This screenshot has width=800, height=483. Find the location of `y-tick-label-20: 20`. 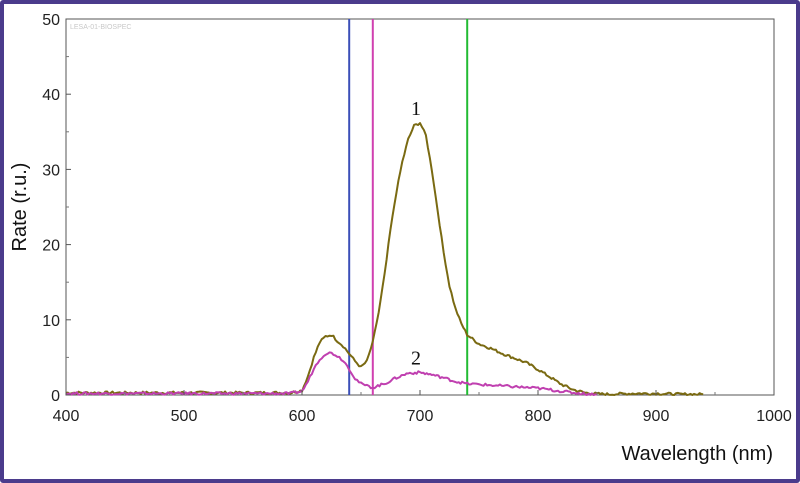

y-tick-label-20: 20 is located at coordinates (51, 246).